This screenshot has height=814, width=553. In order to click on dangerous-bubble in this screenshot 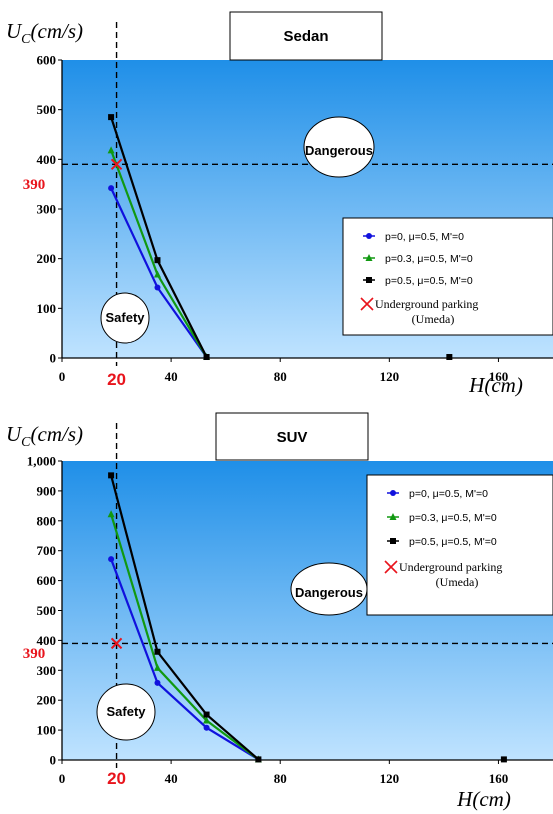, I will do `click(339, 147)`.